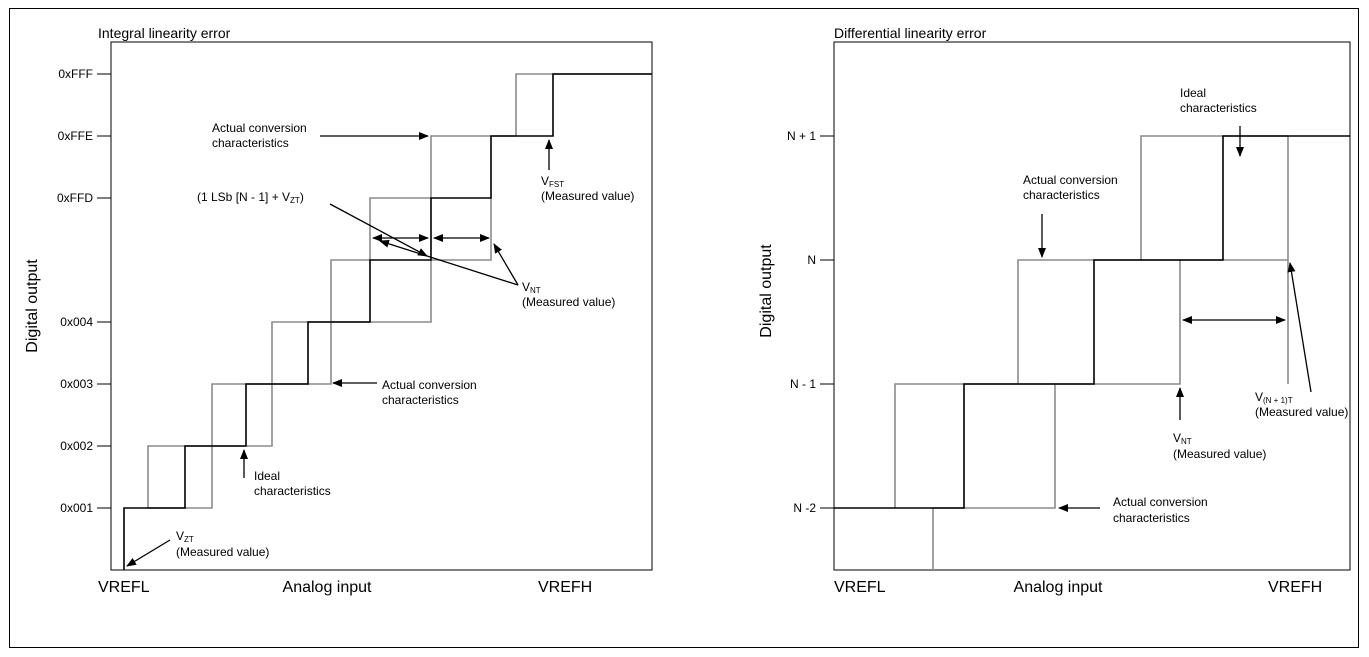  Describe the element at coordinates (185, 536) in the screenshot. I see `left-ann-vzt: VZT` at that location.